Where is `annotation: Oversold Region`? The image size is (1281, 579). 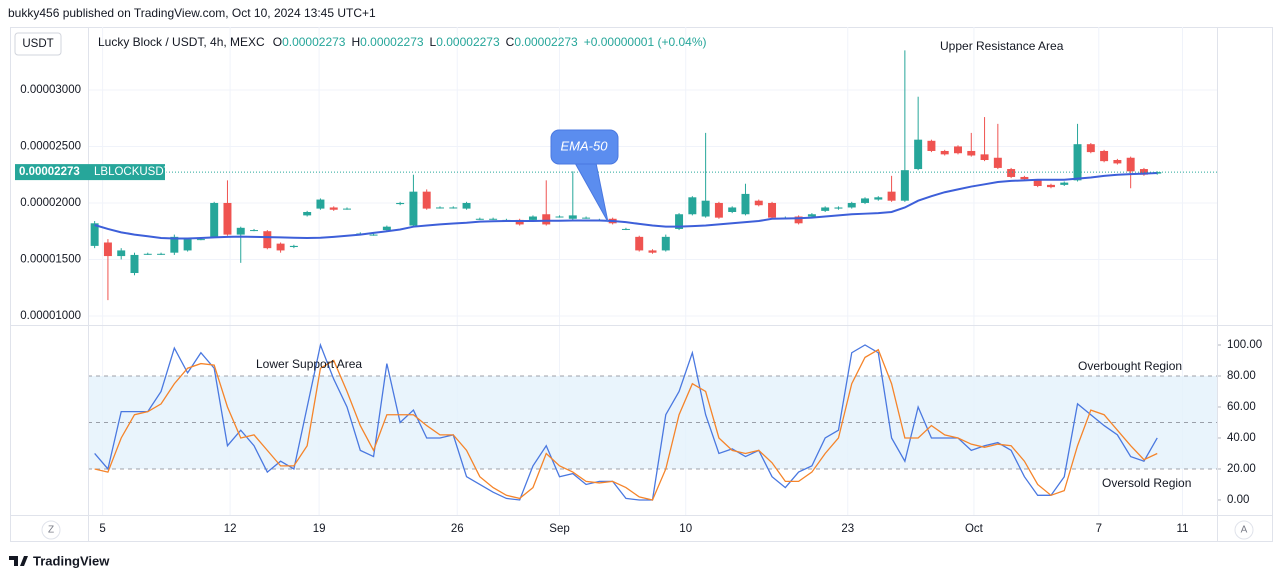
annotation: Oversold Region is located at coordinates (1146, 483).